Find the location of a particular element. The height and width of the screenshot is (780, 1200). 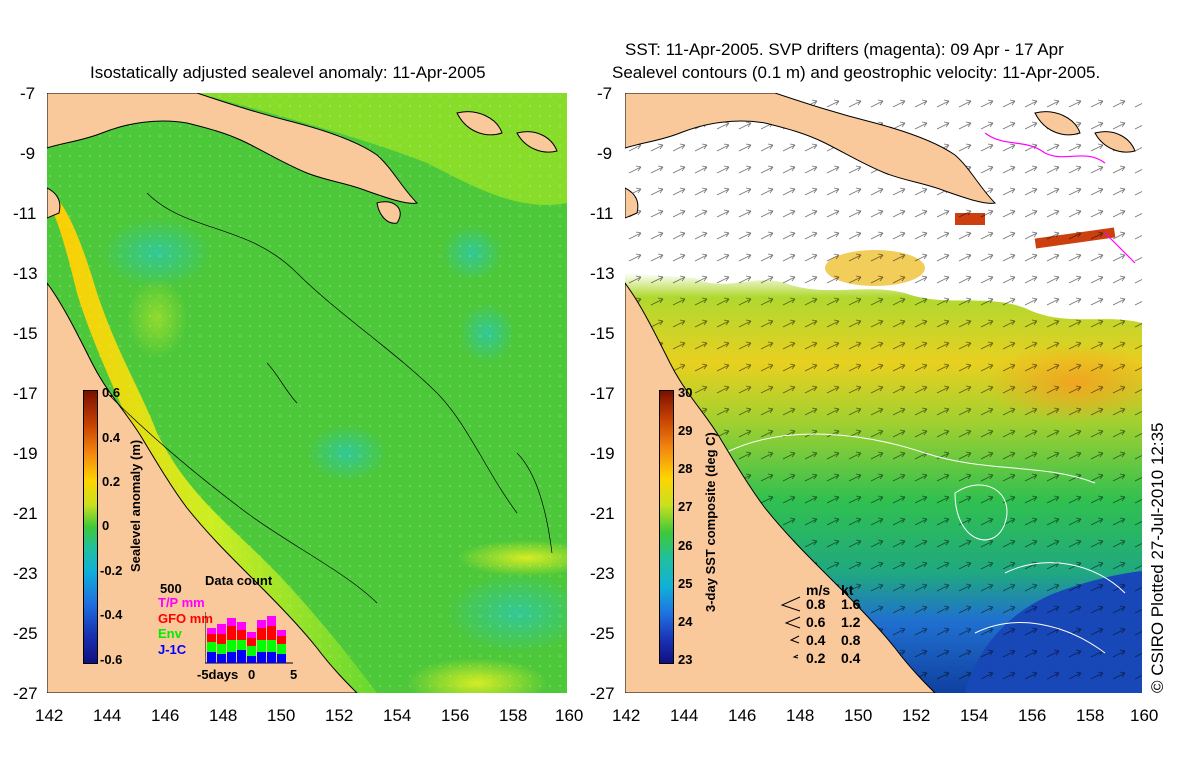

right-y-tick: -15 is located at coordinates (602, 333).